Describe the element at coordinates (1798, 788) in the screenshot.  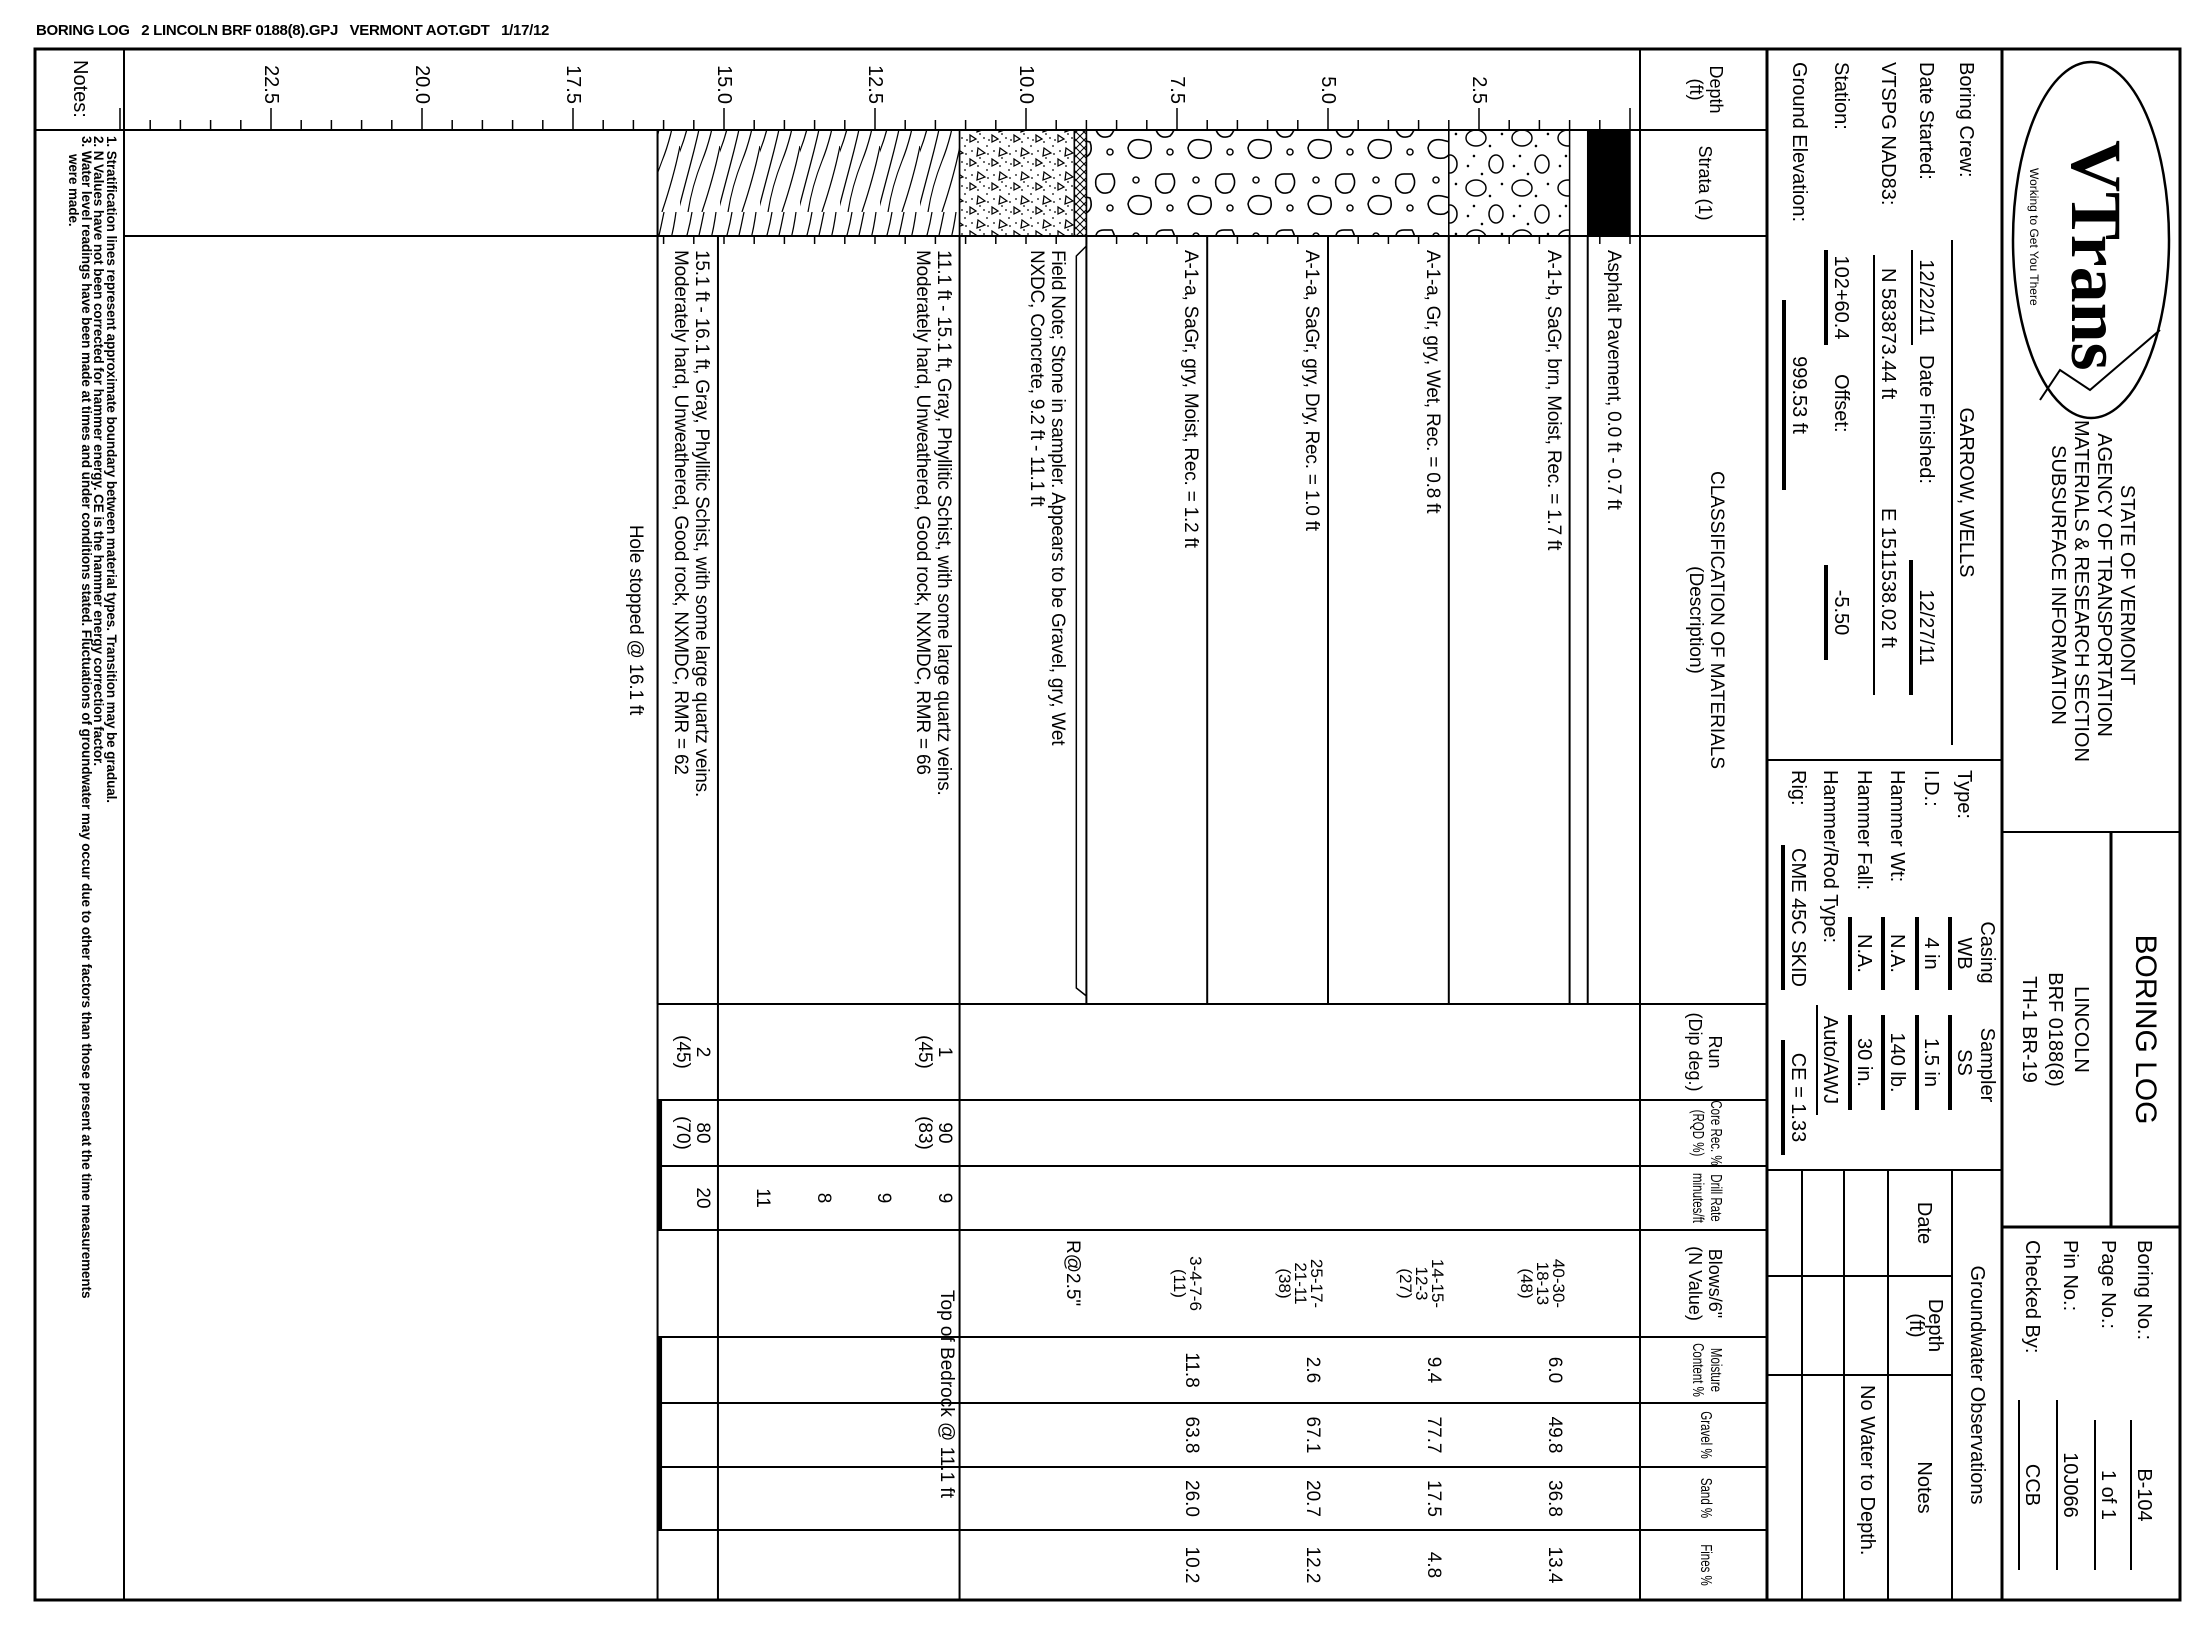
I see `rig-label: Rig:` at that location.